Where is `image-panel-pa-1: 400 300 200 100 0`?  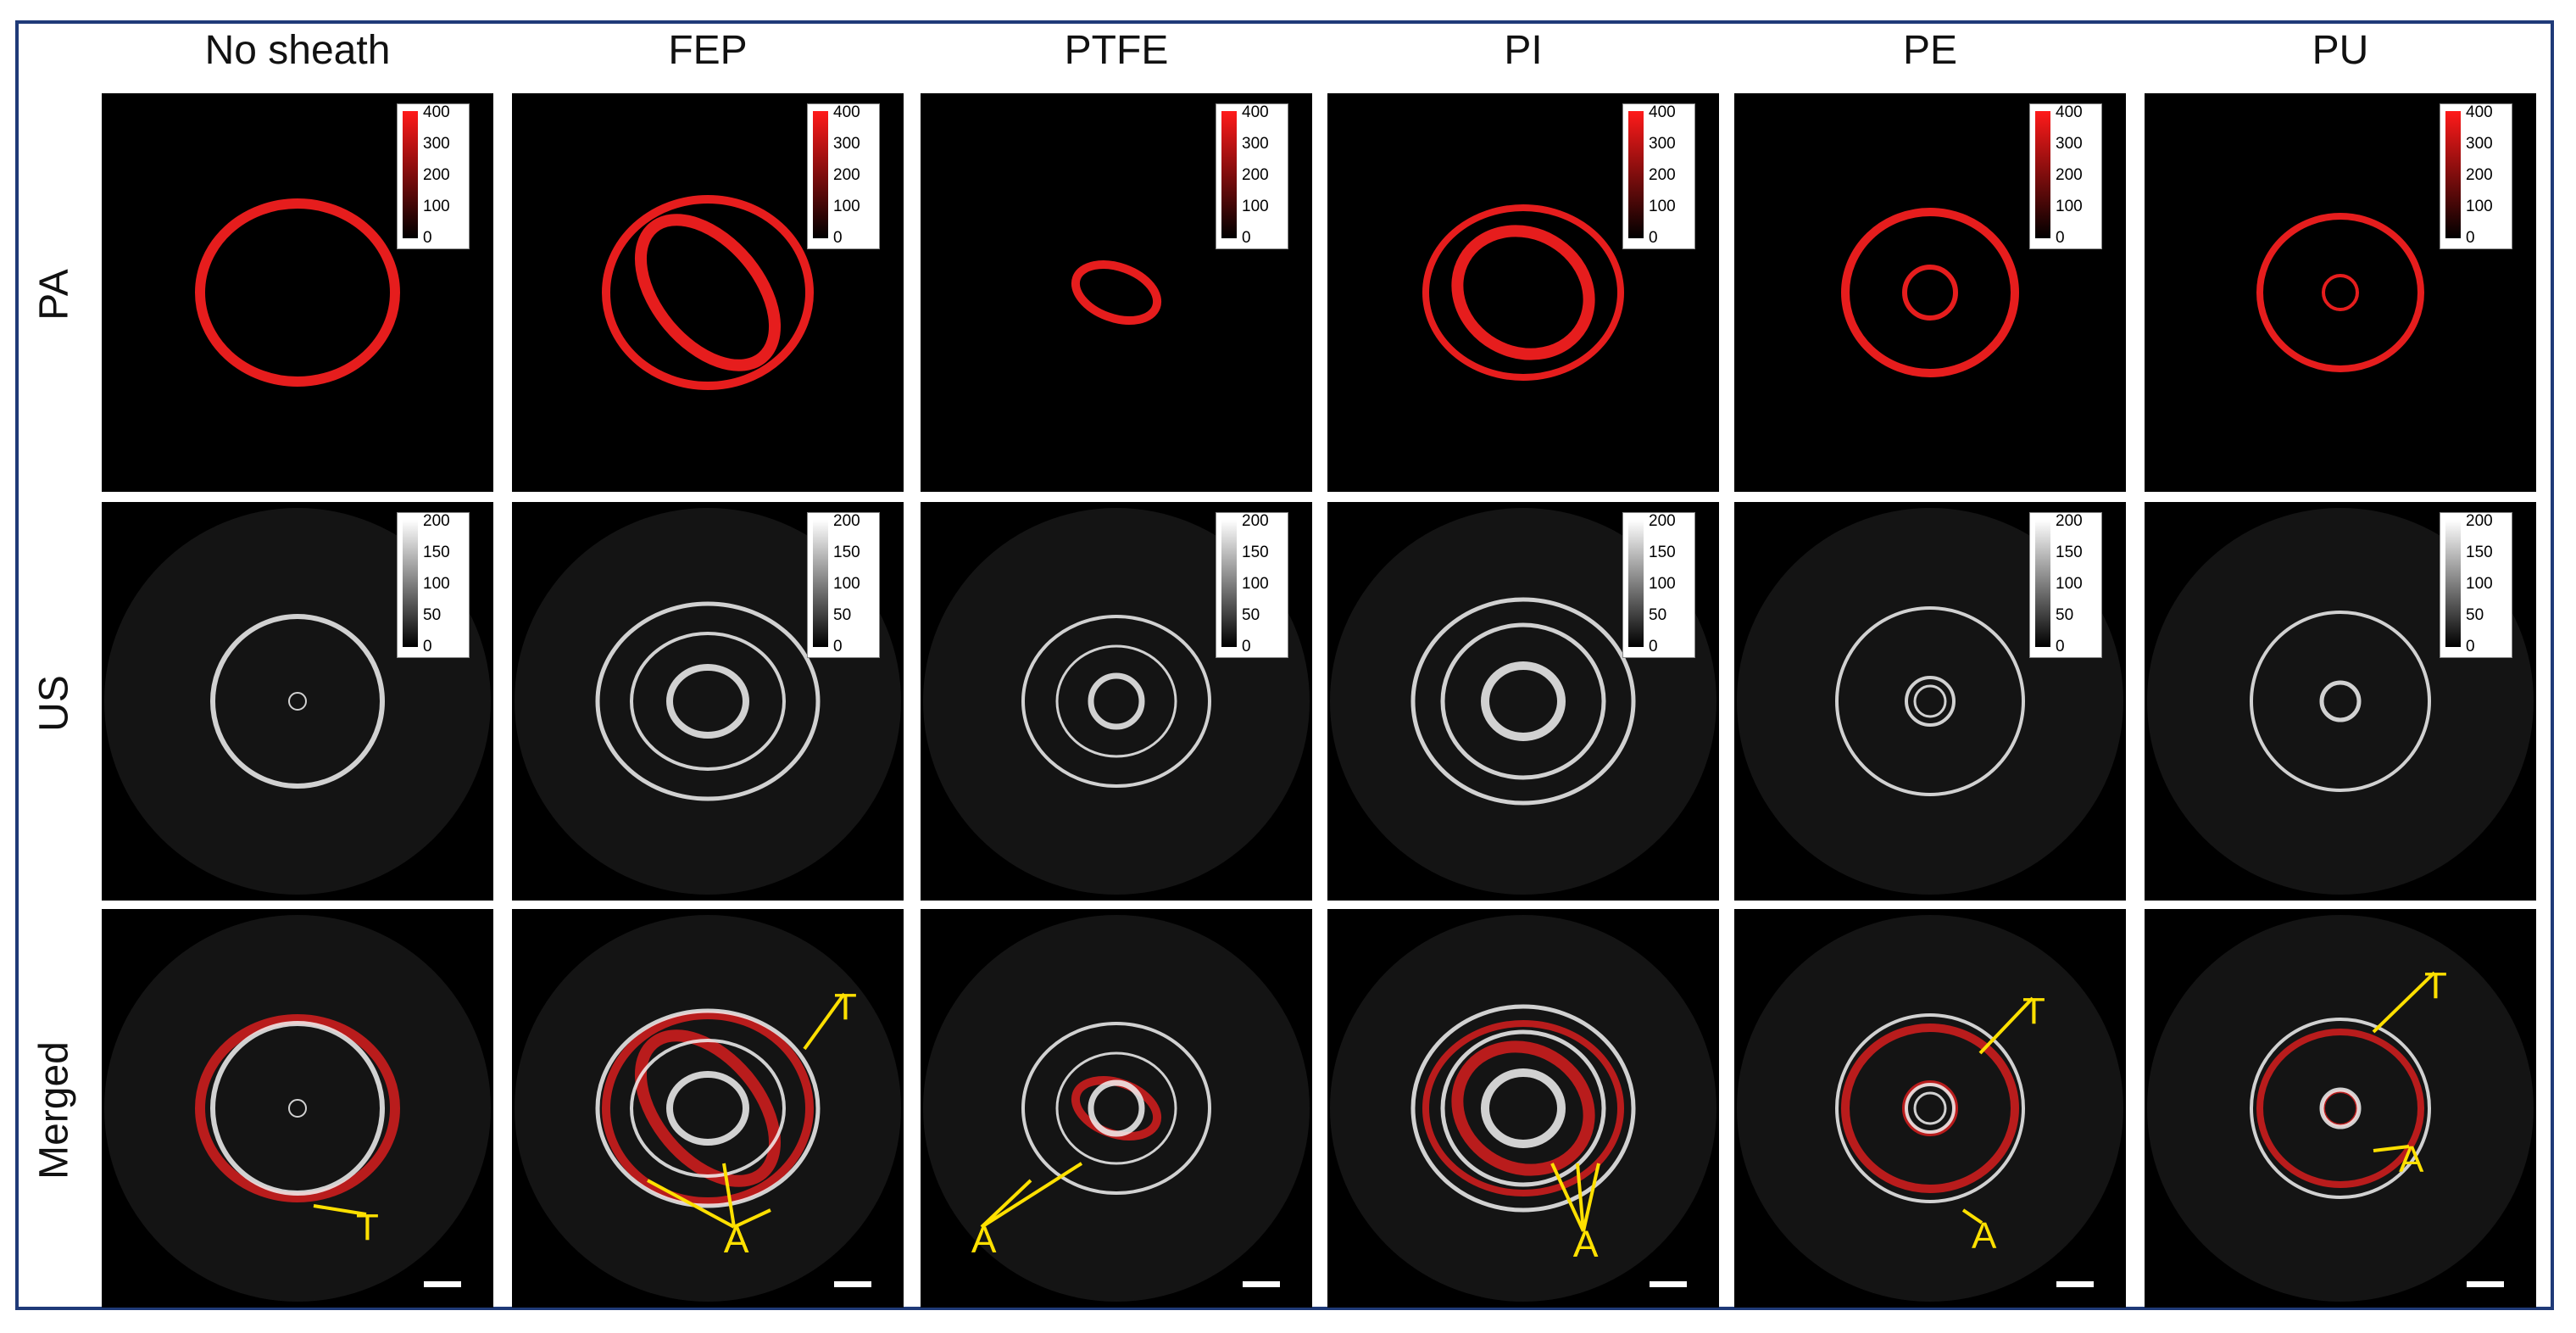 image-panel-pa-1: 400 300 200 100 0 is located at coordinates (297, 292).